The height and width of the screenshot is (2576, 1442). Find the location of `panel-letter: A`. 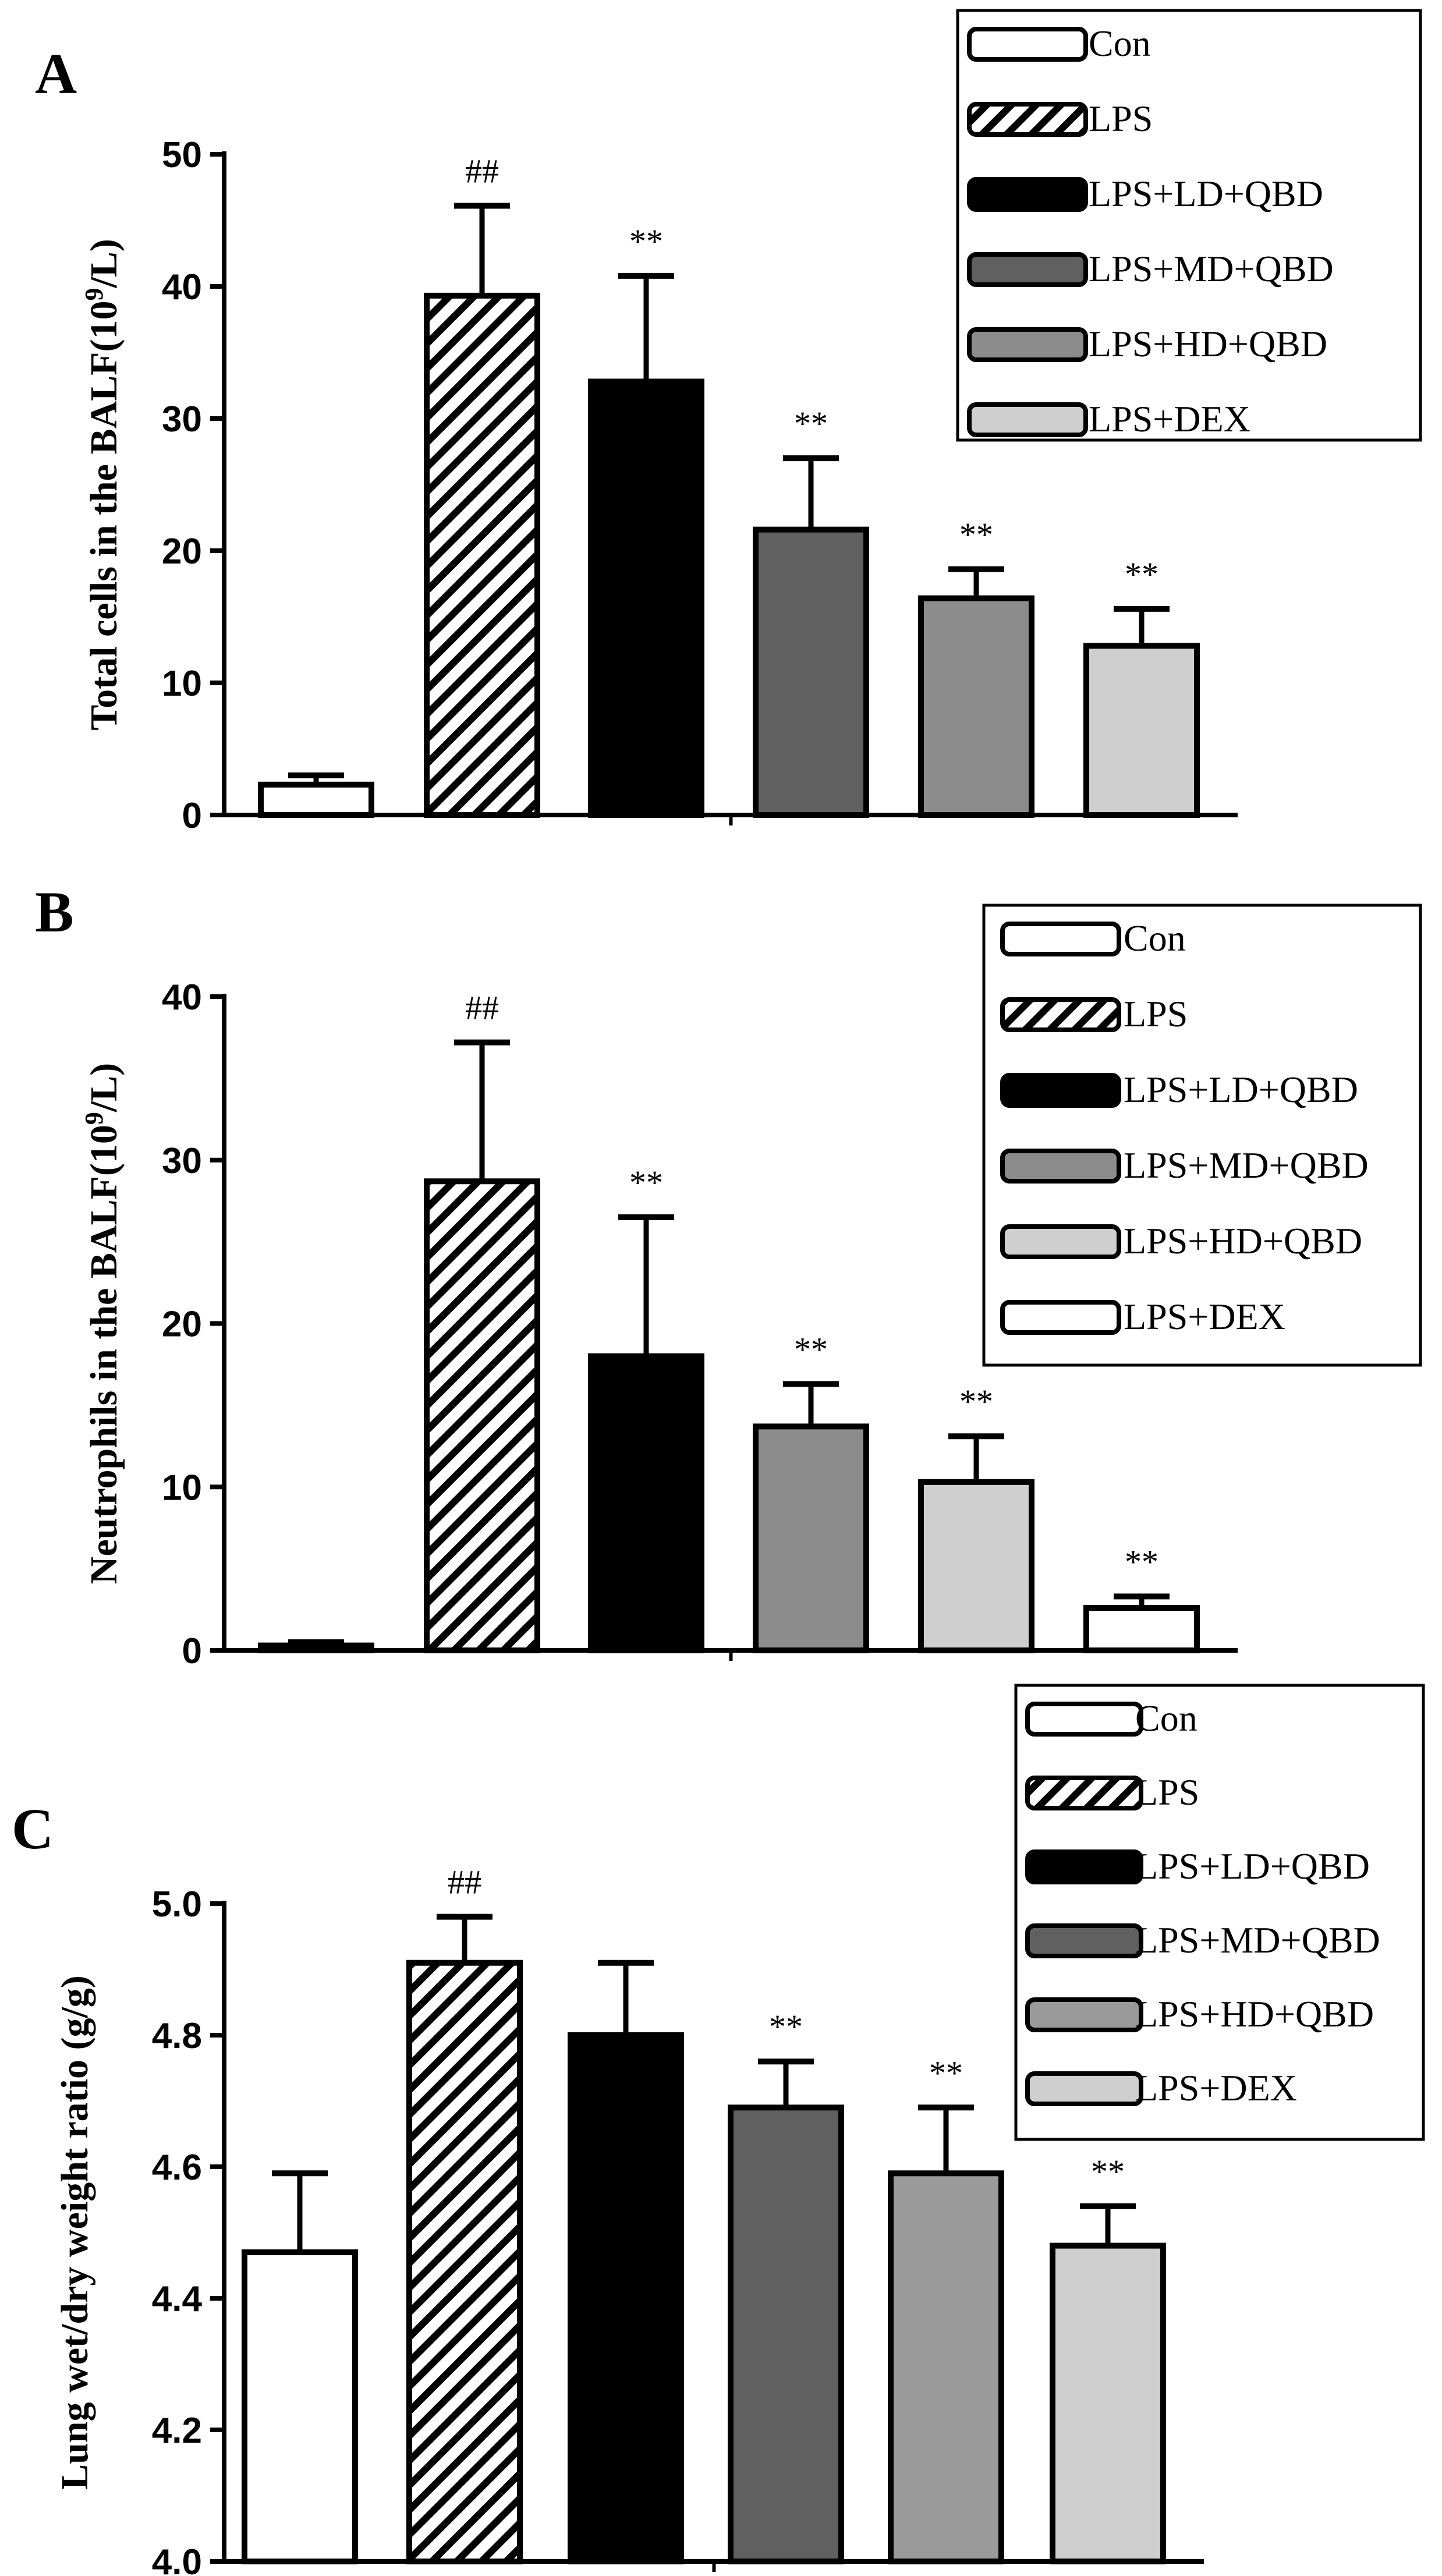

panel-letter: A is located at coordinates (56, 73).